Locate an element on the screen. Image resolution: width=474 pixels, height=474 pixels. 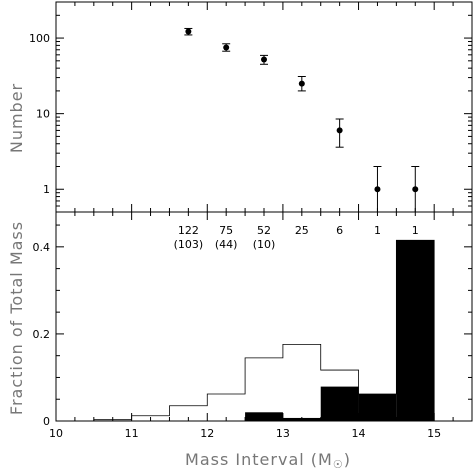
mass-interval-axis-title-text: Mass Interval (M is located at coordinates (259, 459).